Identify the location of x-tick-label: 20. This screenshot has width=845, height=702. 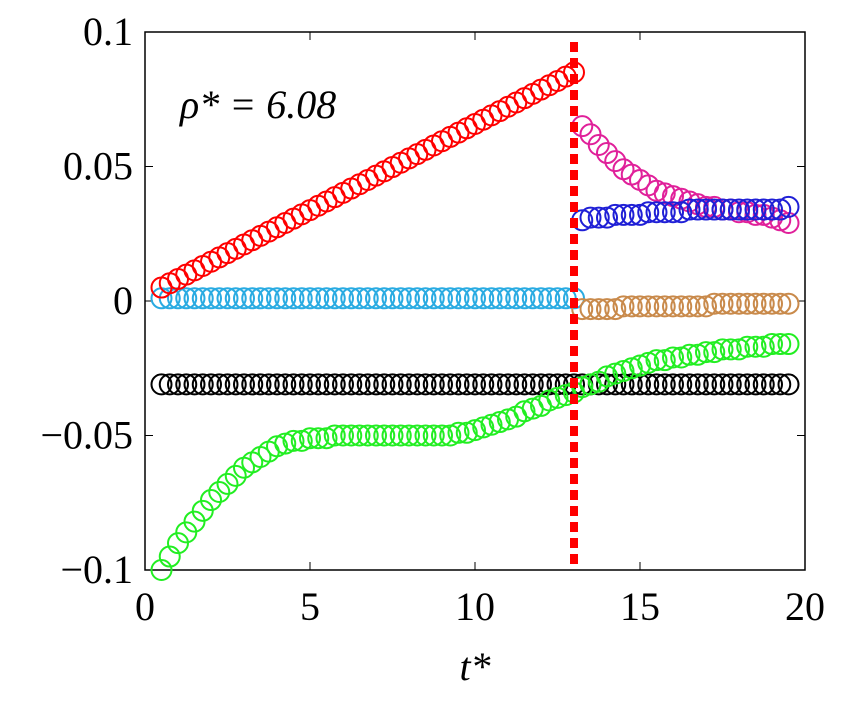
(805, 606).